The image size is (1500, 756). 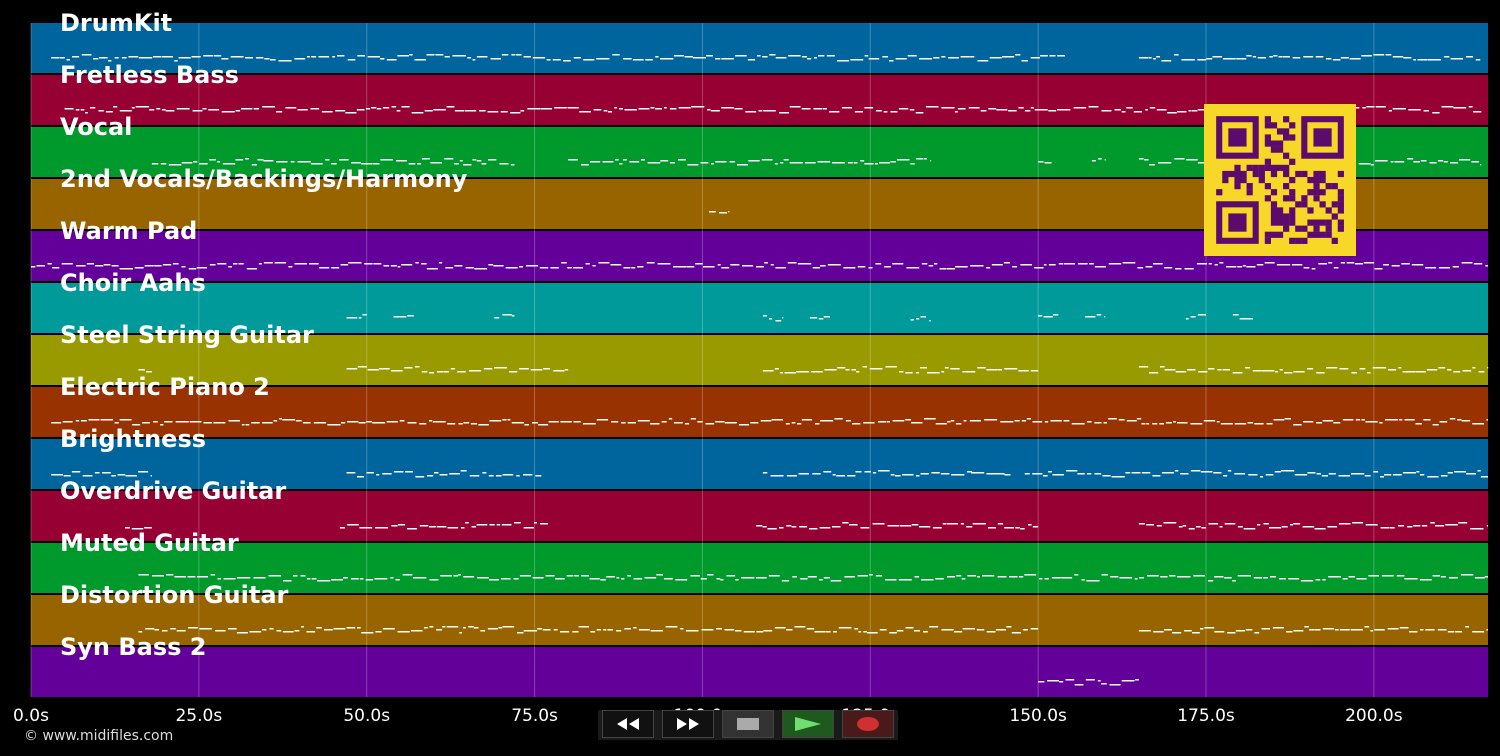 I want to click on tick-label: 175.0s, so click(x=1206, y=716).